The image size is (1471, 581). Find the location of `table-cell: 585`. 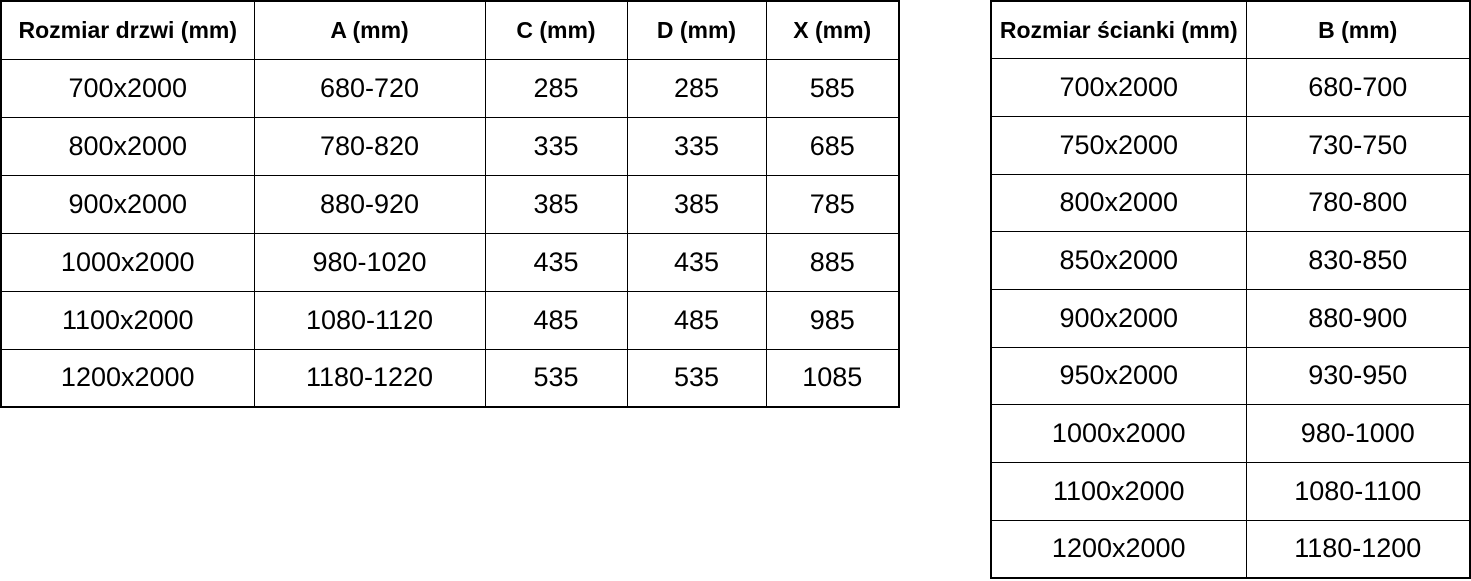

table-cell: 585 is located at coordinates (832, 88).